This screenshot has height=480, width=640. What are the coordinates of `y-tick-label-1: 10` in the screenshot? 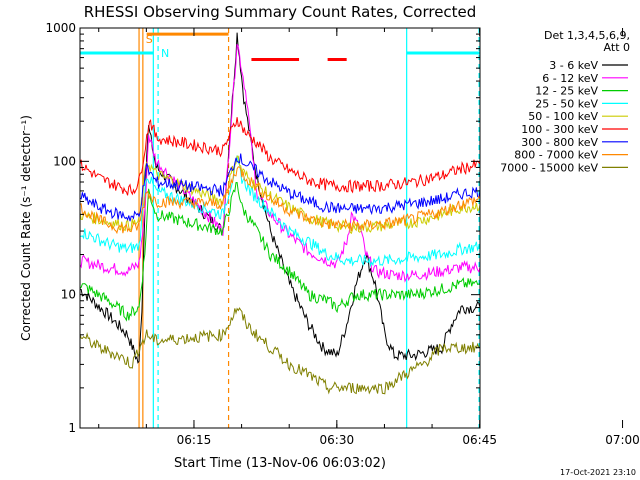 It's located at (68, 295).